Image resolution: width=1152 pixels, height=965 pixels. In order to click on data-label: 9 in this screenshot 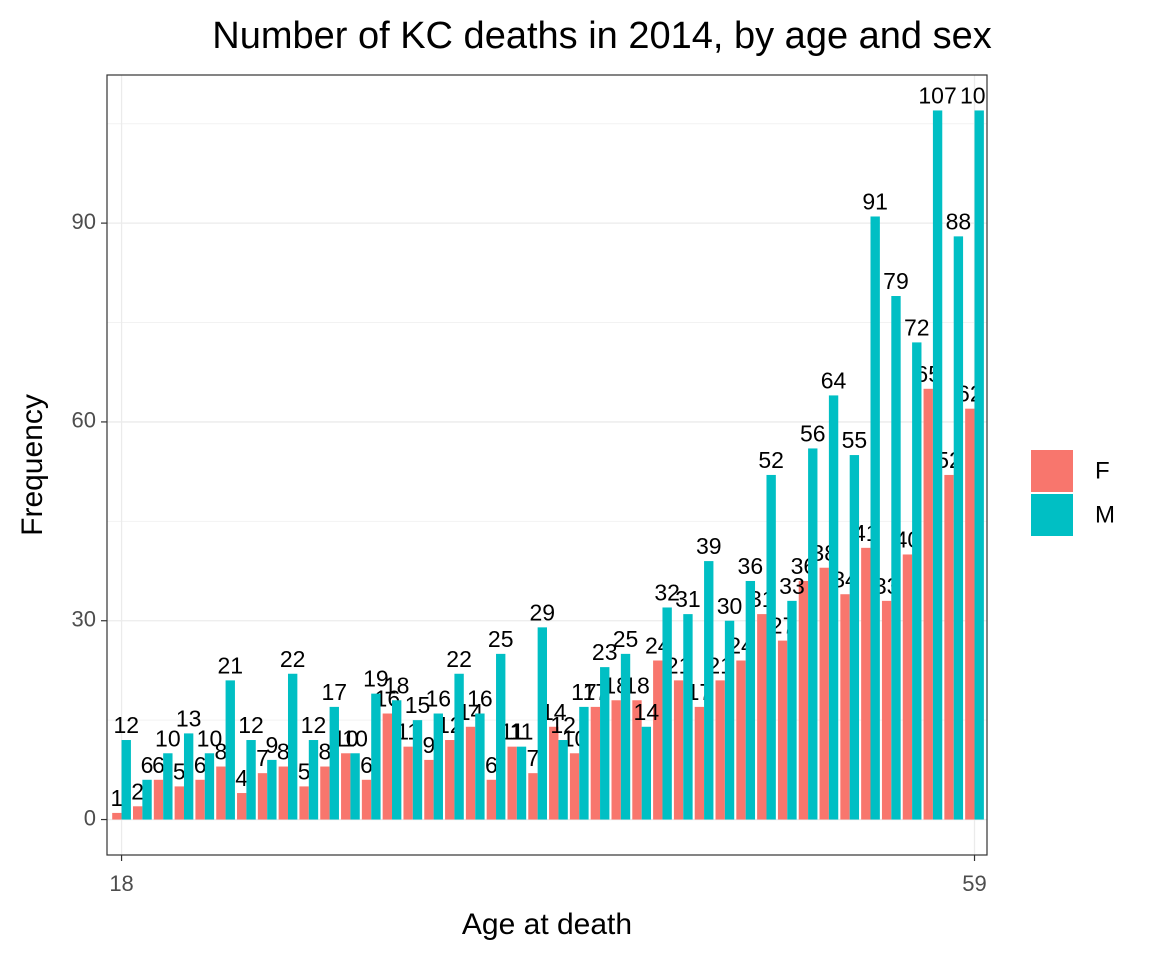, I will do `click(429, 745)`.